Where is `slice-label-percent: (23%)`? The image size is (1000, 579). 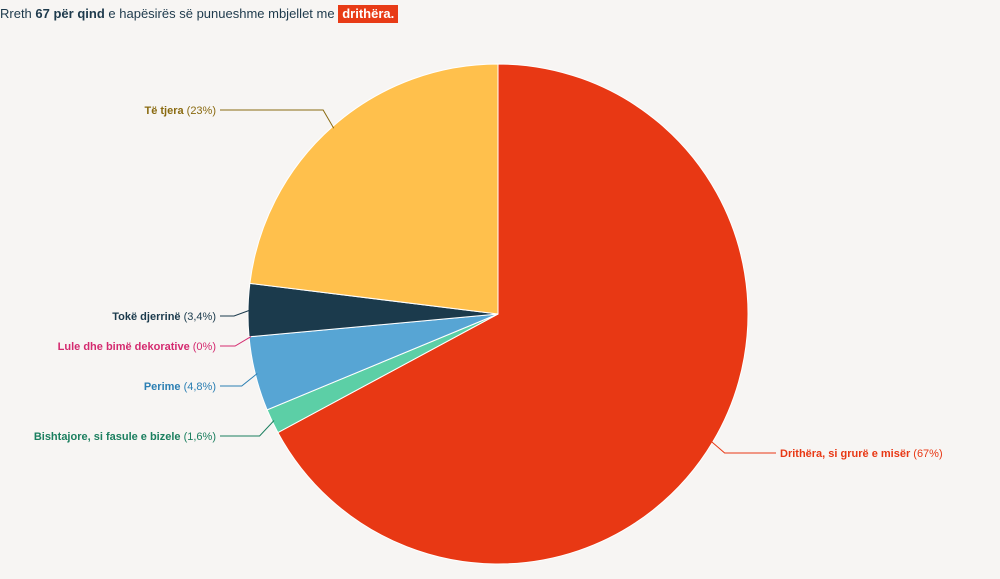 slice-label-percent: (23%) is located at coordinates (201, 111).